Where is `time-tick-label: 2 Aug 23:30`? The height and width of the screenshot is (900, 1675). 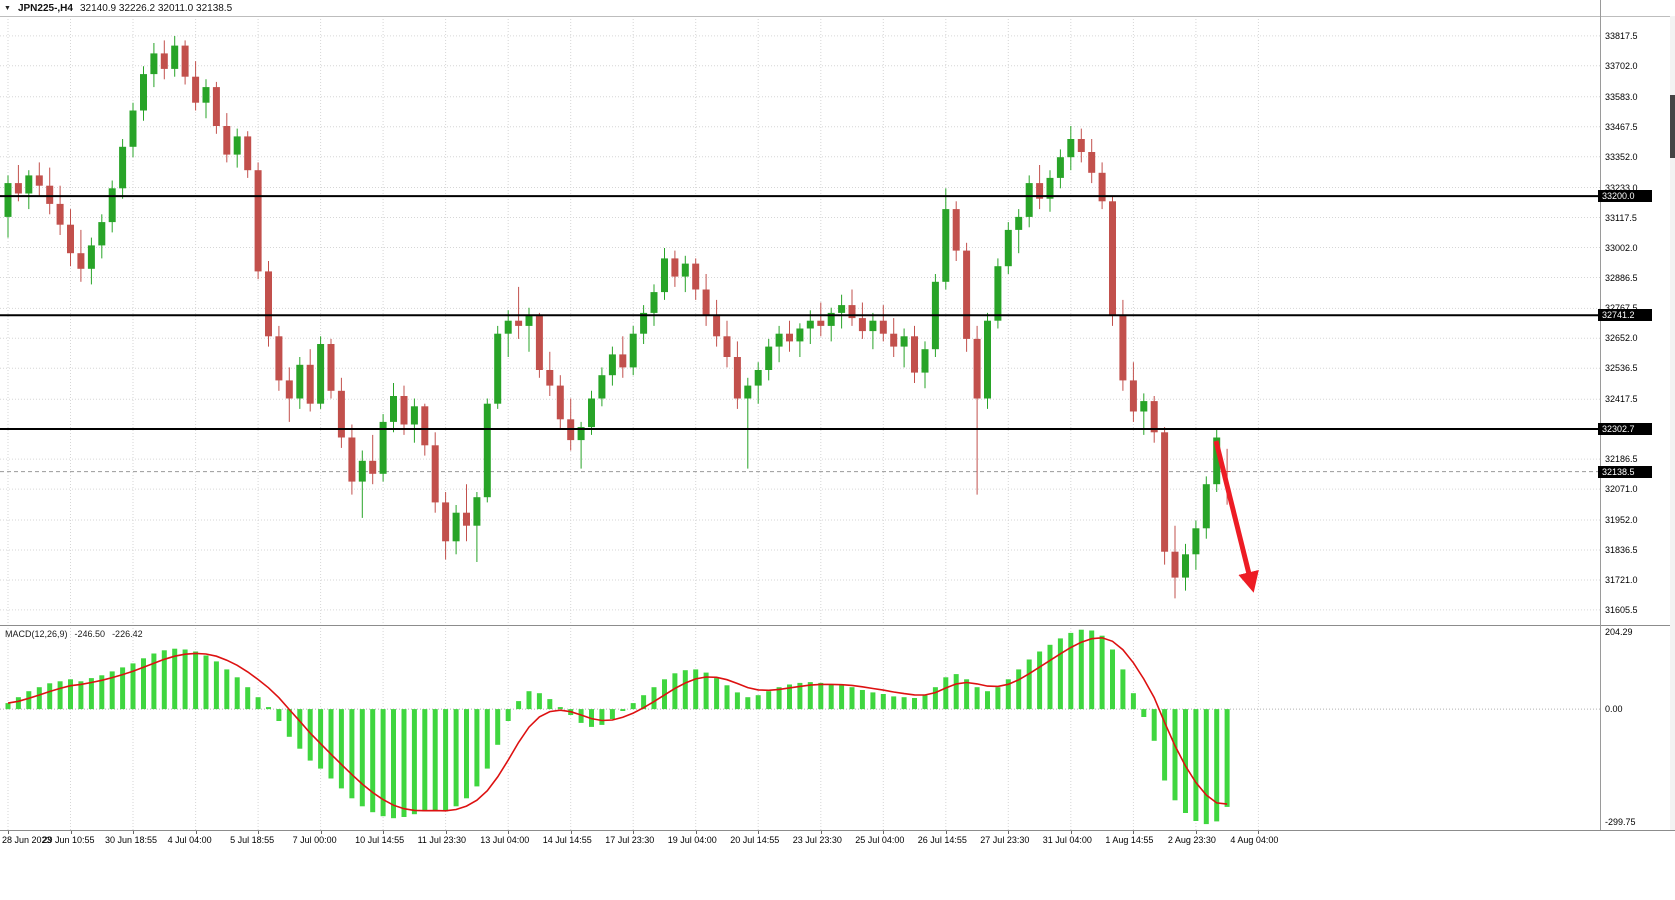
time-tick-label: 2 Aug 23:30 is located at coordinates (1191, 840).